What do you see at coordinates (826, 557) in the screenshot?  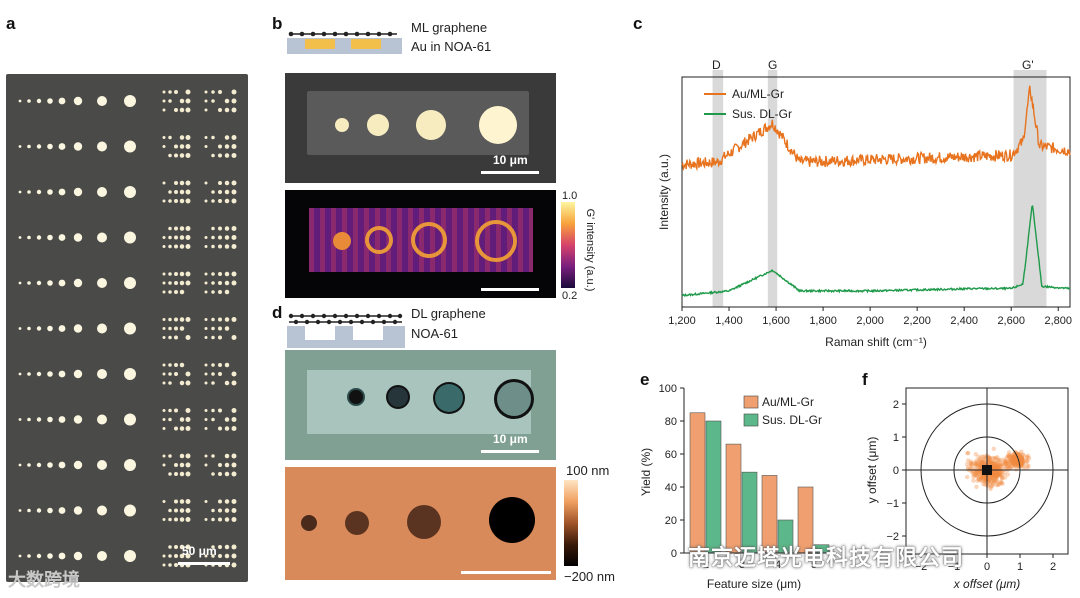 I see `watermark-right: 南京迈塔光电科技有限公司` at bounding box center [826, 557].